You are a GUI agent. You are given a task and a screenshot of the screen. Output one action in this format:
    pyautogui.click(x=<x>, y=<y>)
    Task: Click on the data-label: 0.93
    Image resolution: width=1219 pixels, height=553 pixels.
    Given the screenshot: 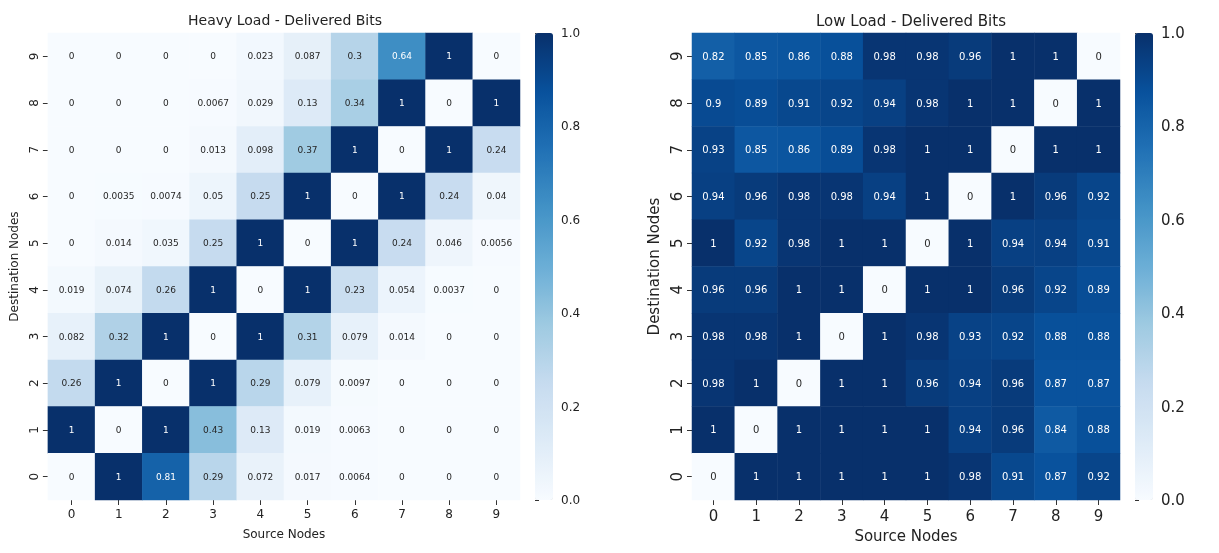 What is the action you would take?
    pyautogui.click(x=970, y=337)
    